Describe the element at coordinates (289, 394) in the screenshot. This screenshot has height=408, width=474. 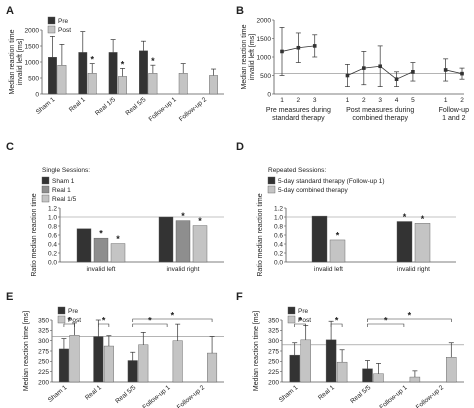
I see `panel-f-x-tick-label: Sham 1` at that location.